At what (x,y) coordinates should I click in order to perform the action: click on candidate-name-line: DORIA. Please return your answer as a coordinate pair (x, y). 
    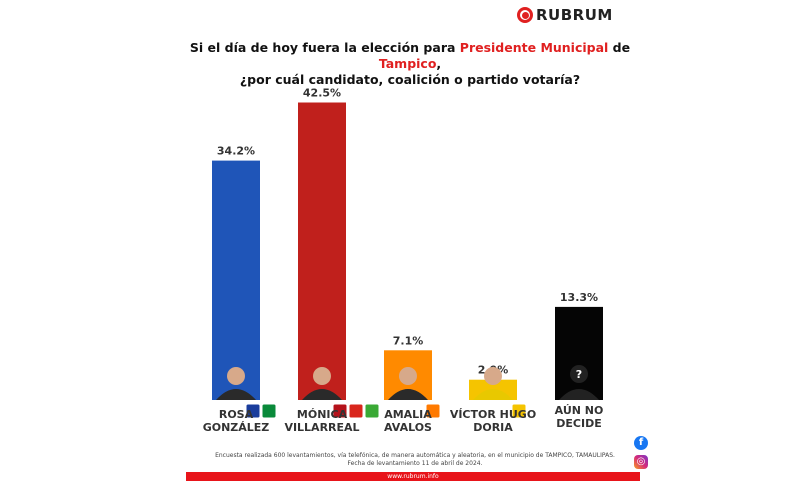
    Looking at the image, I should click on (493, 427).